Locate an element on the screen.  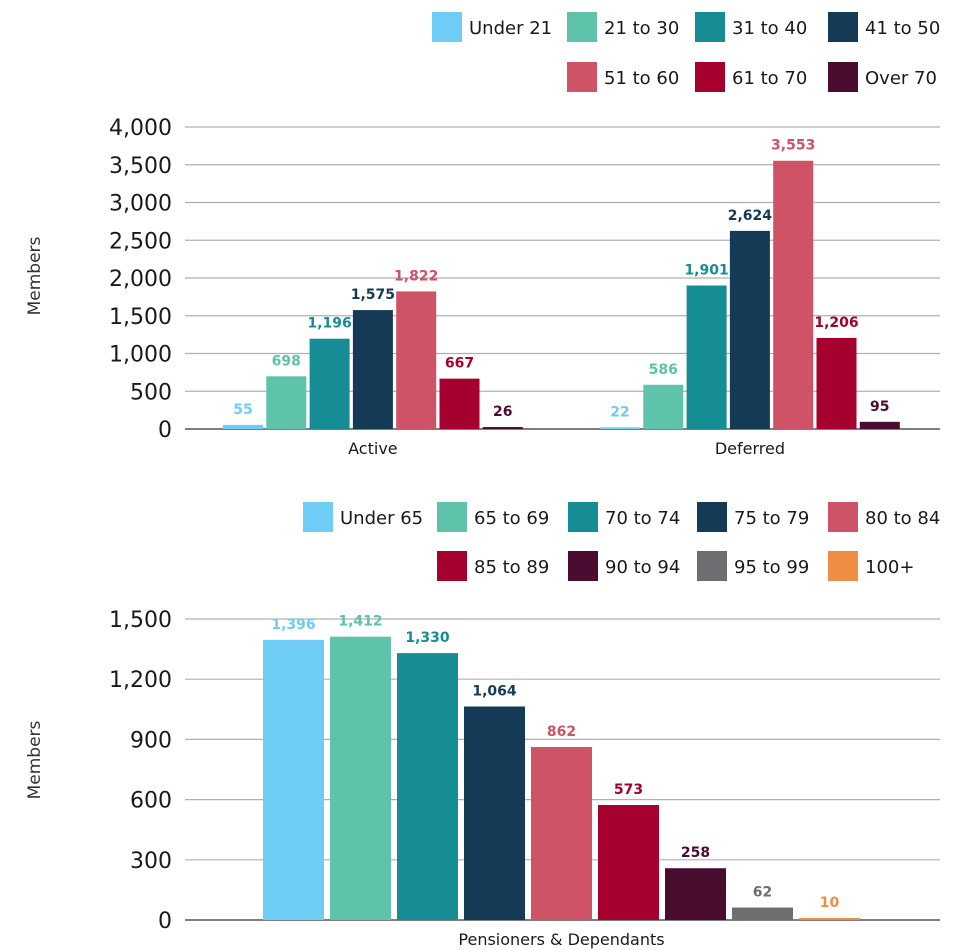
x-category-label: Pensioners & Dependants is located at coordinates (561, 939).